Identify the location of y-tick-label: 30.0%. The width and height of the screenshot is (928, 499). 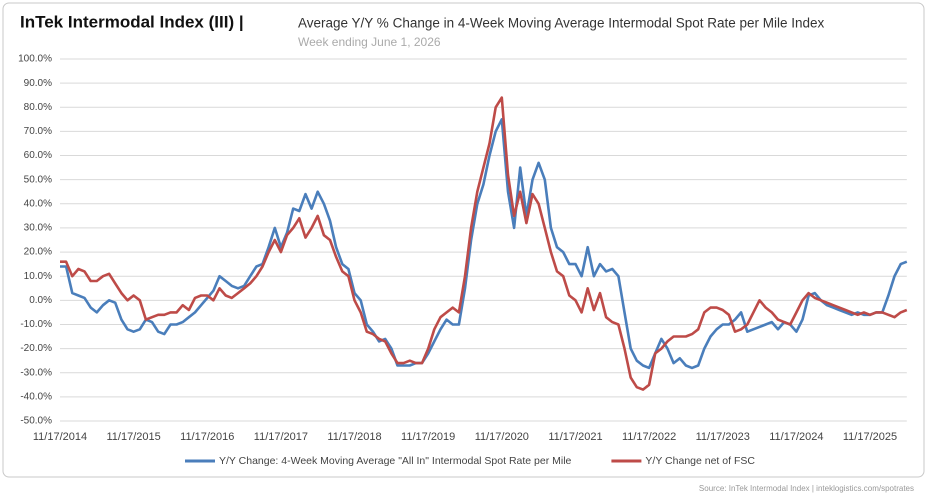
(38, 228).